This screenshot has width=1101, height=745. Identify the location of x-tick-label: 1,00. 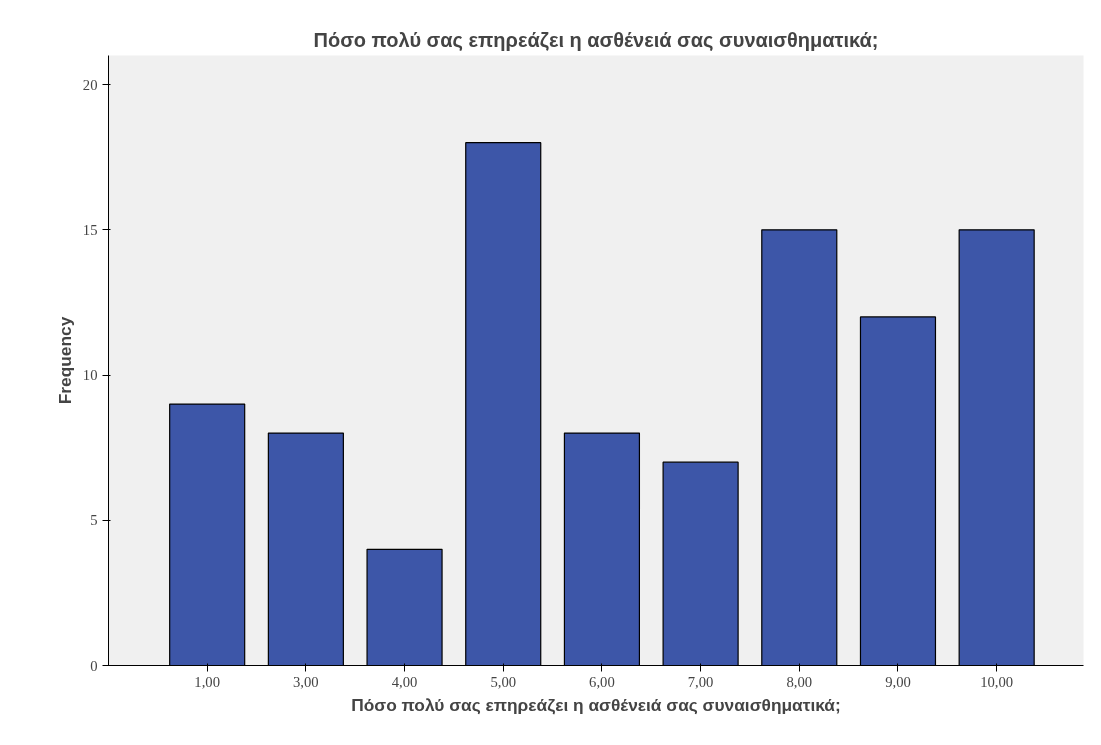
(207, 681).